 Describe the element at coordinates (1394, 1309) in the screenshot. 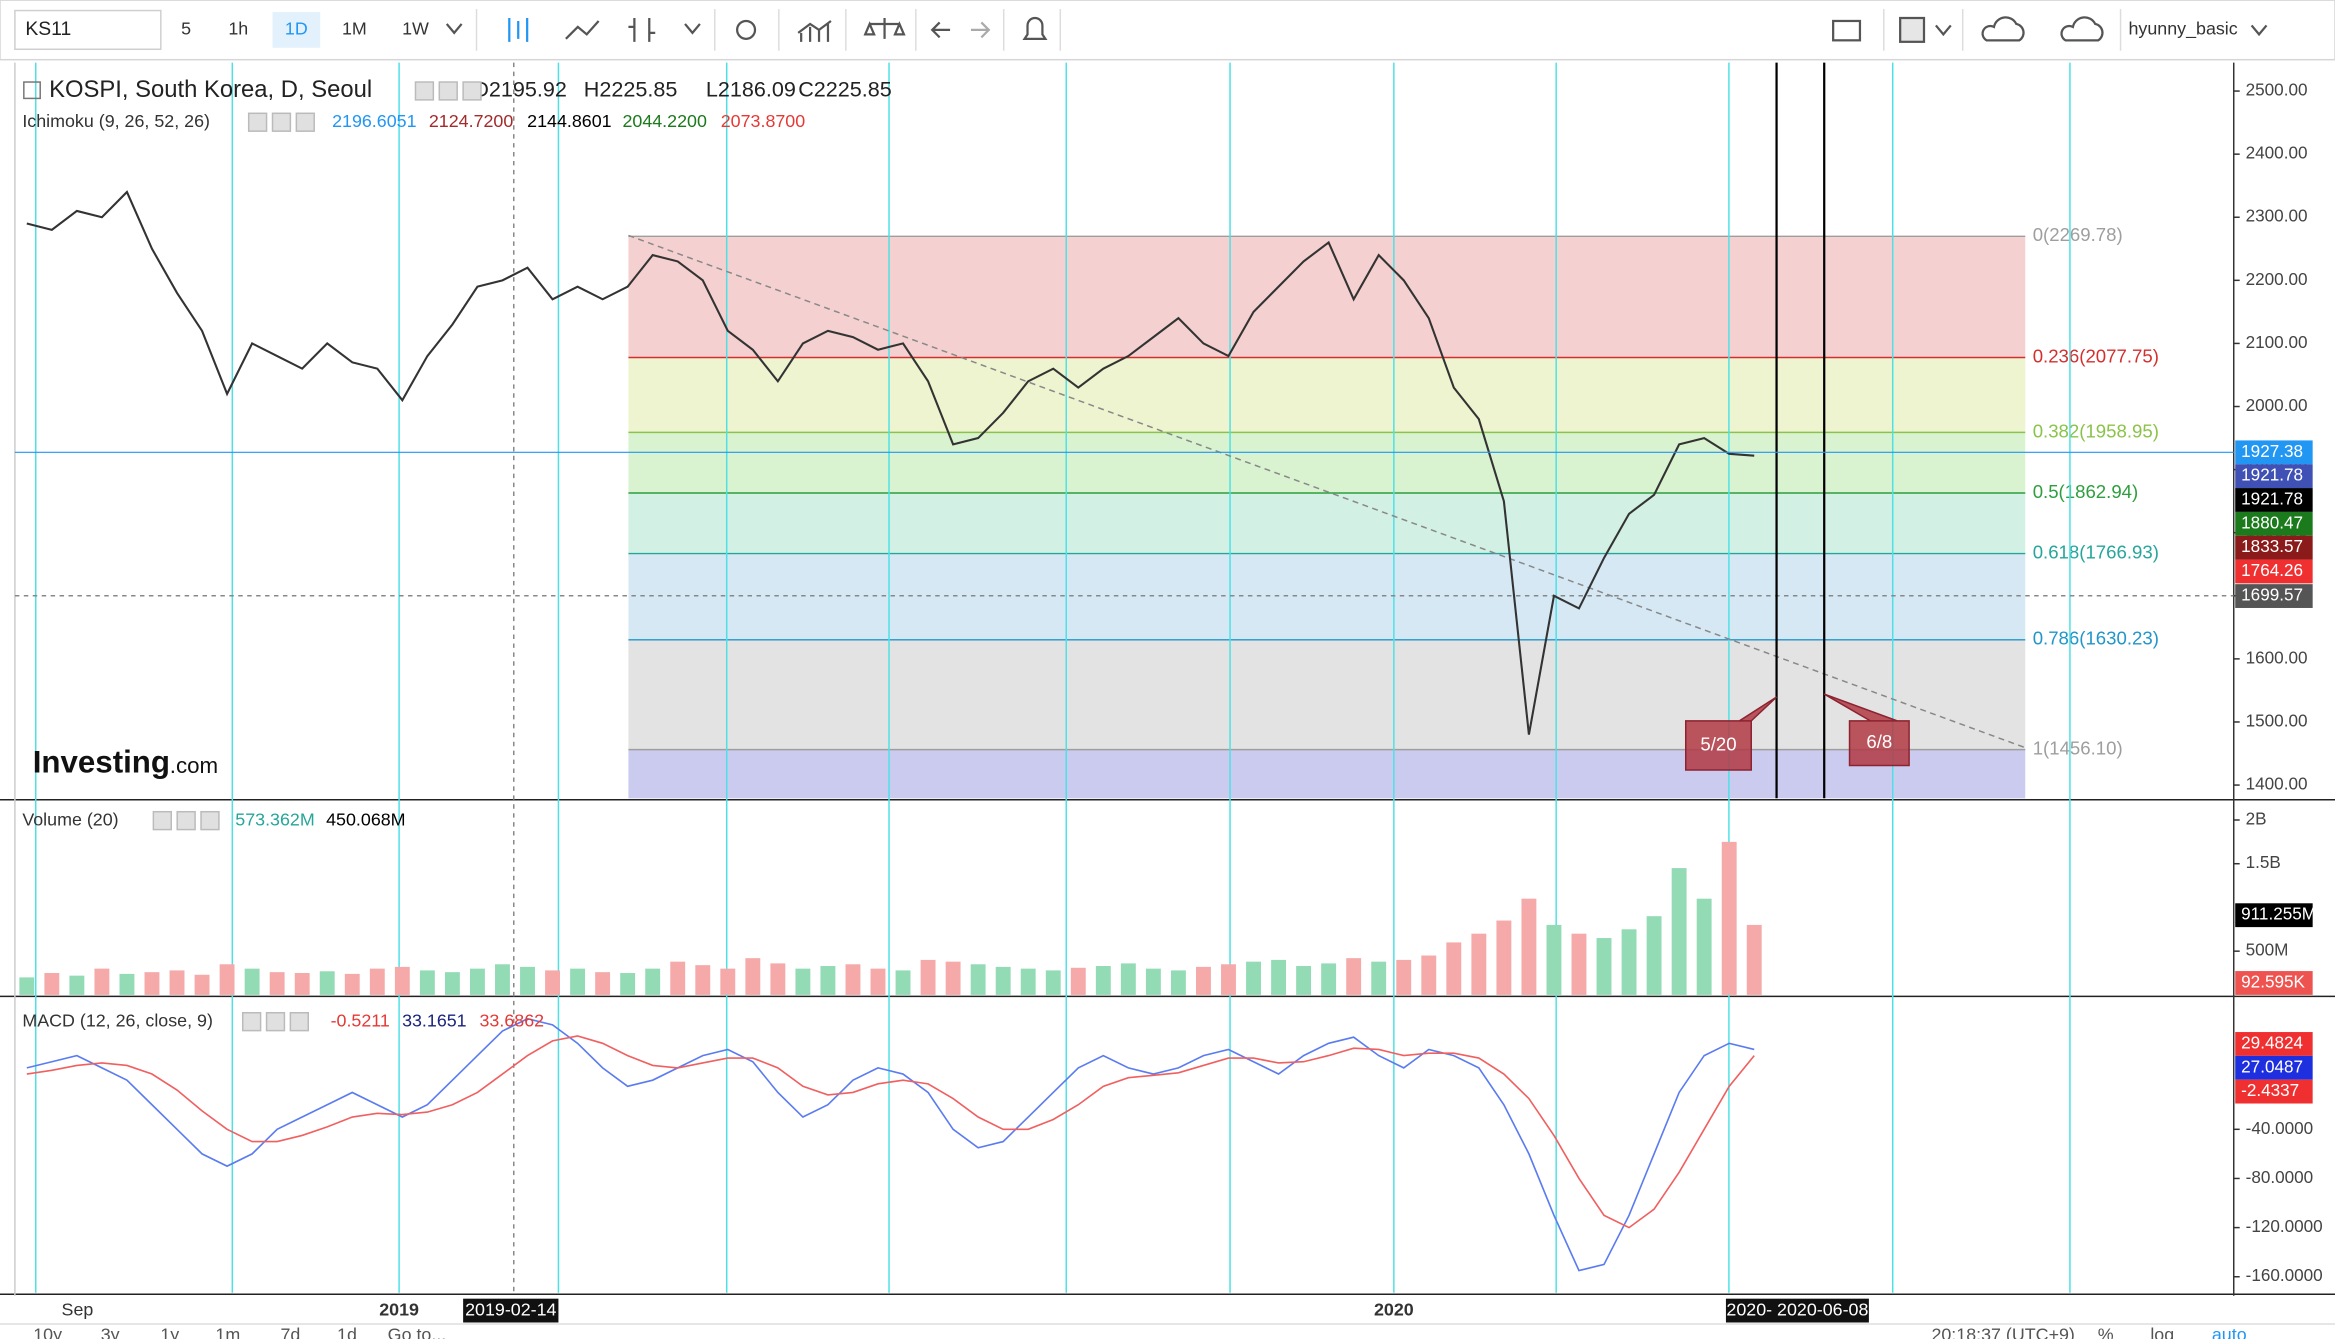

I see `time-label: 2020` at that location.